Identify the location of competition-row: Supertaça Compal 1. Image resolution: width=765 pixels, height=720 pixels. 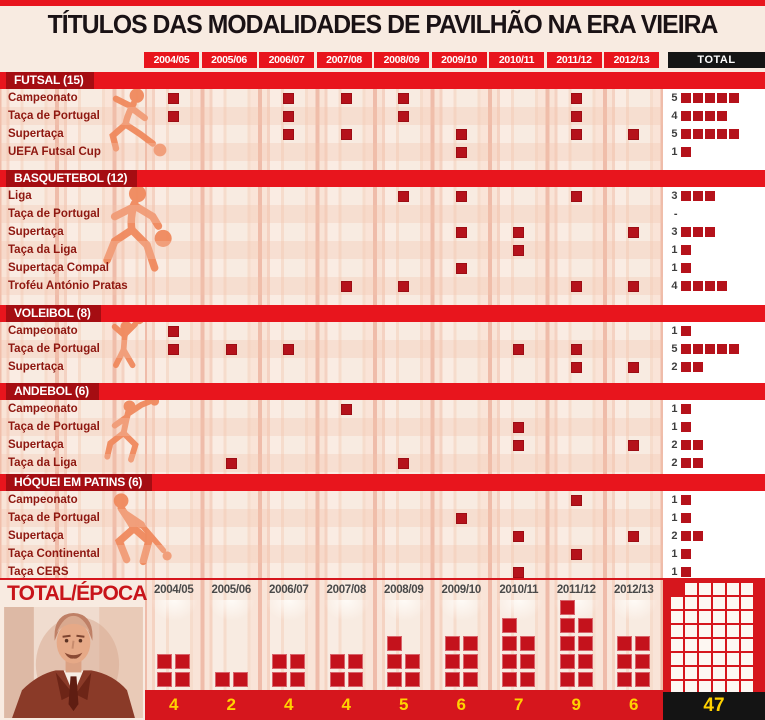
(382, 268).